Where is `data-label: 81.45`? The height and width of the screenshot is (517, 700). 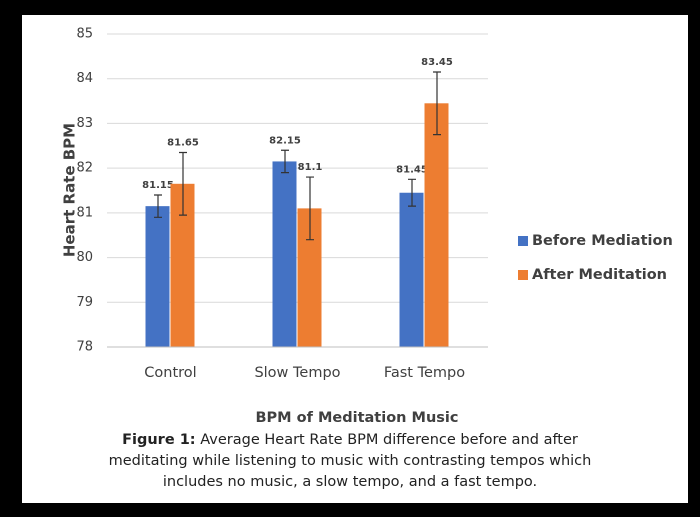 data-label: 81.45 is located at coordinates (412, 169).